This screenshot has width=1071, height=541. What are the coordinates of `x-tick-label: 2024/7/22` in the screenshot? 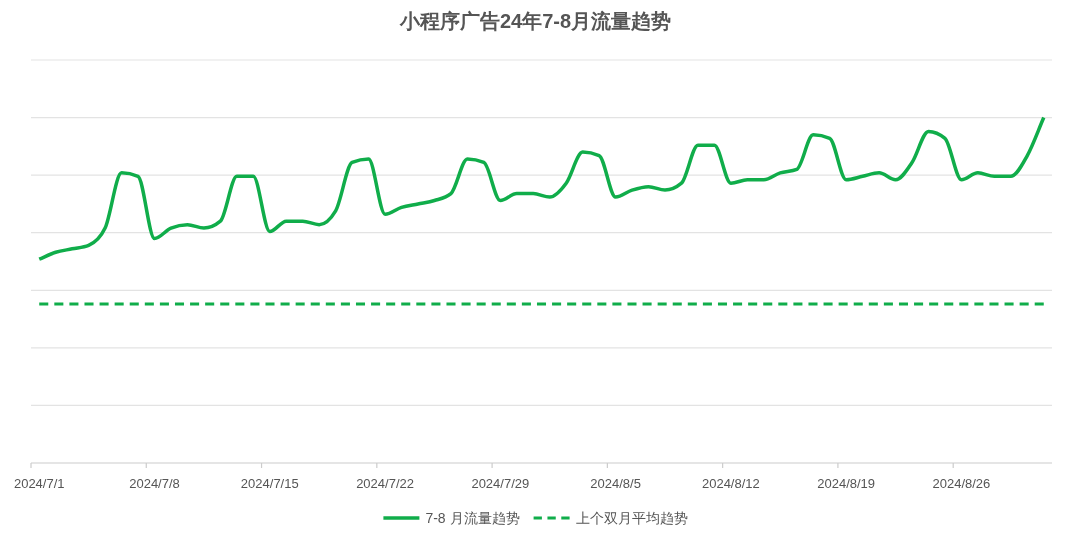 It's located at (385, 483).